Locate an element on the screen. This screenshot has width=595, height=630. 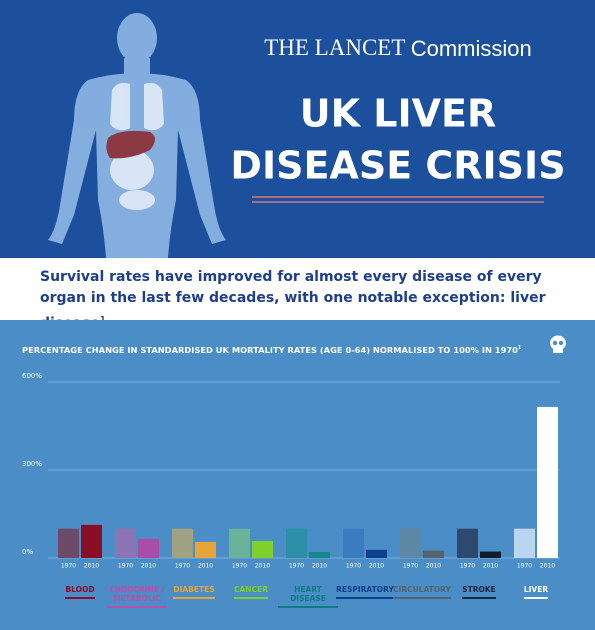
category-label: CIRCULATORY is located at coordinates (422, 592).